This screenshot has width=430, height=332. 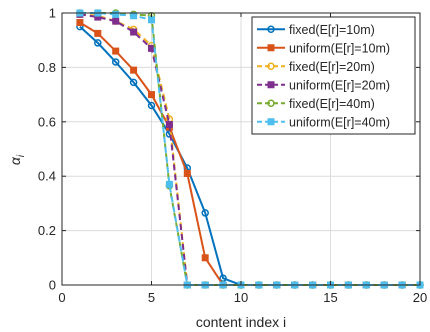 I want to click on legend-item: uniform(E[r]=20m), so click(x=323, y=85).